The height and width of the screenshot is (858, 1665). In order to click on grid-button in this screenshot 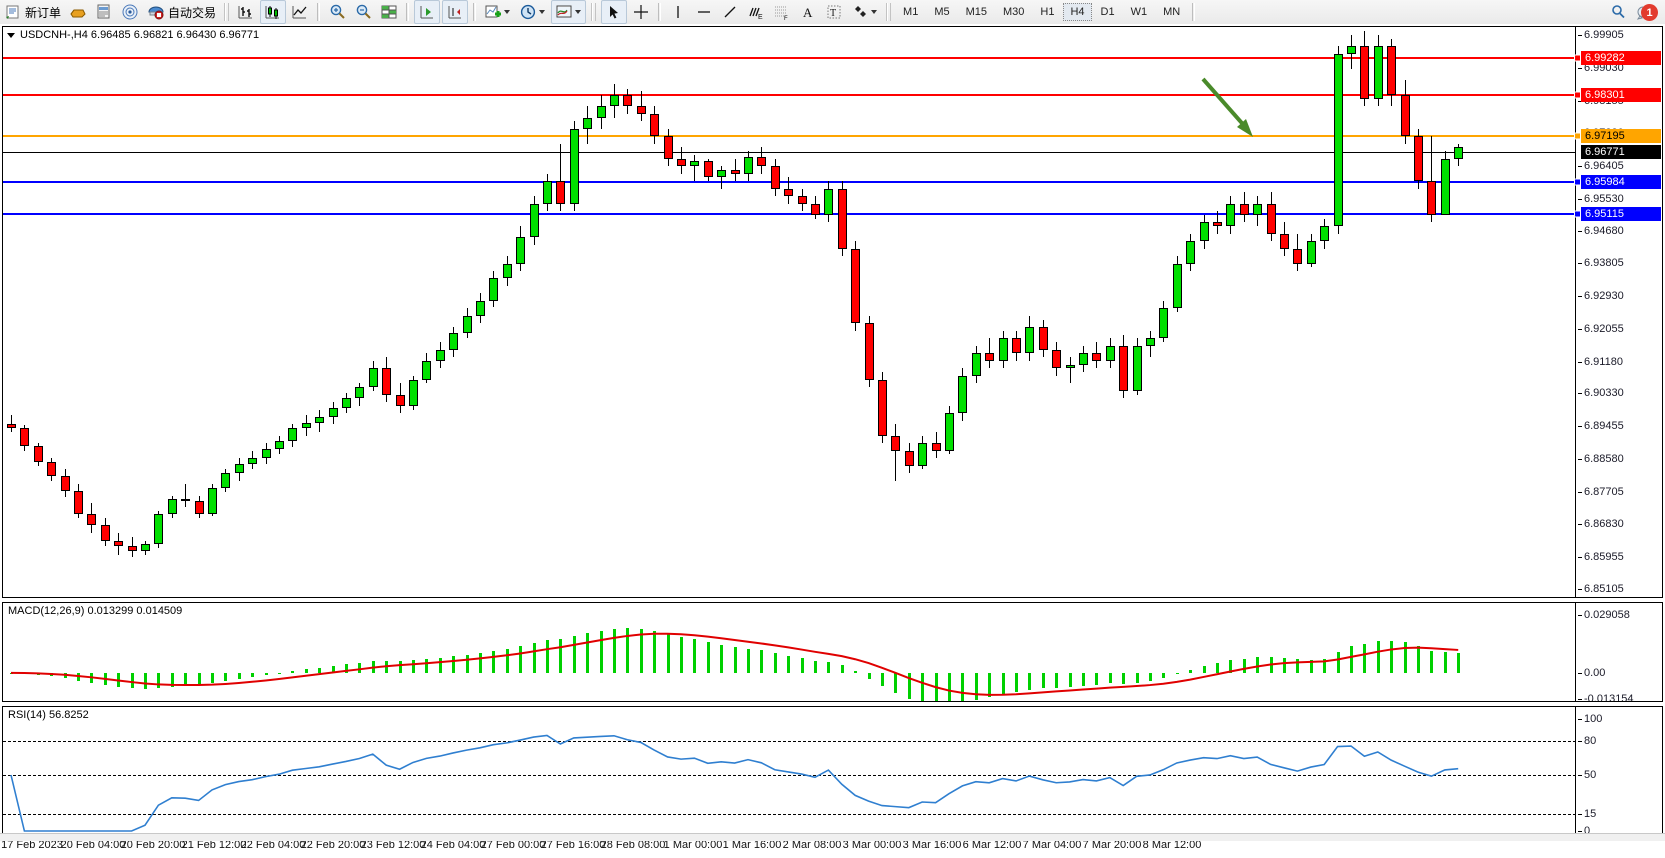, I will do `click(389, 12)`.